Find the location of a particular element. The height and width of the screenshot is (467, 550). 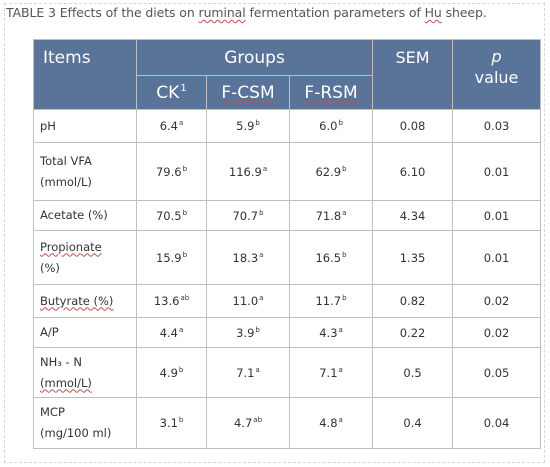

header-p-value: p value is located at coordinates (497, 74).